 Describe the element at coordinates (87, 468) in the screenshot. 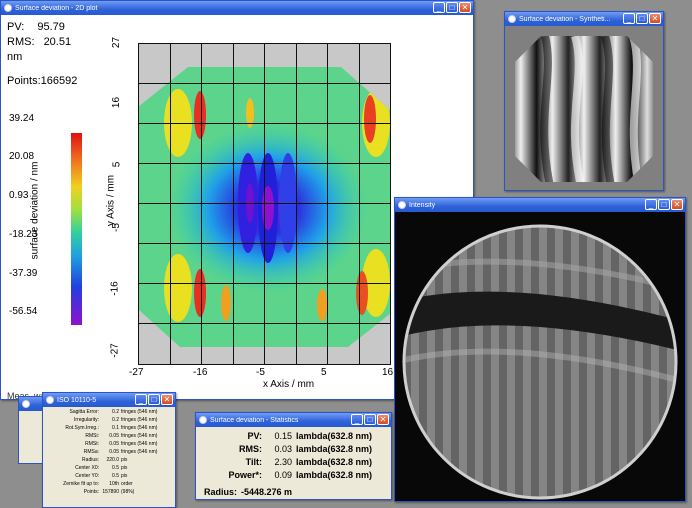

I see `iso-label: Center X0:` at that location.